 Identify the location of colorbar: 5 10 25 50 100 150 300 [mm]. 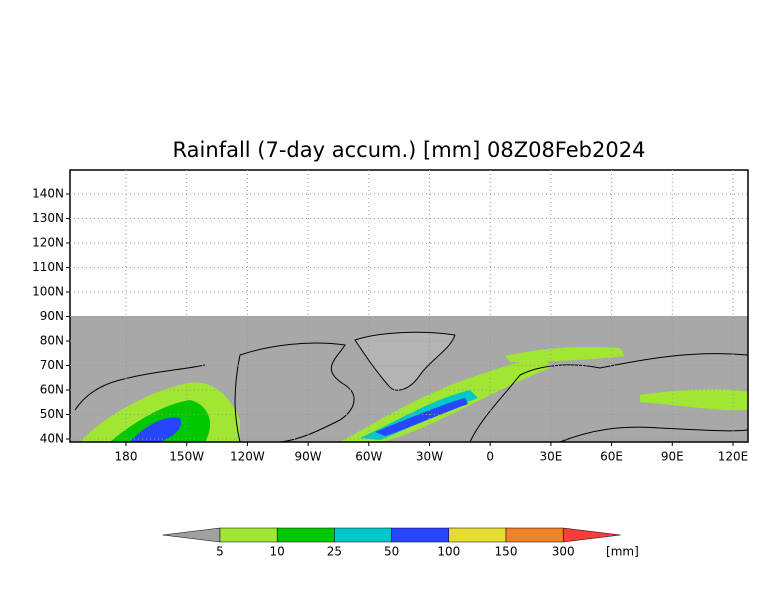
(400, 543).